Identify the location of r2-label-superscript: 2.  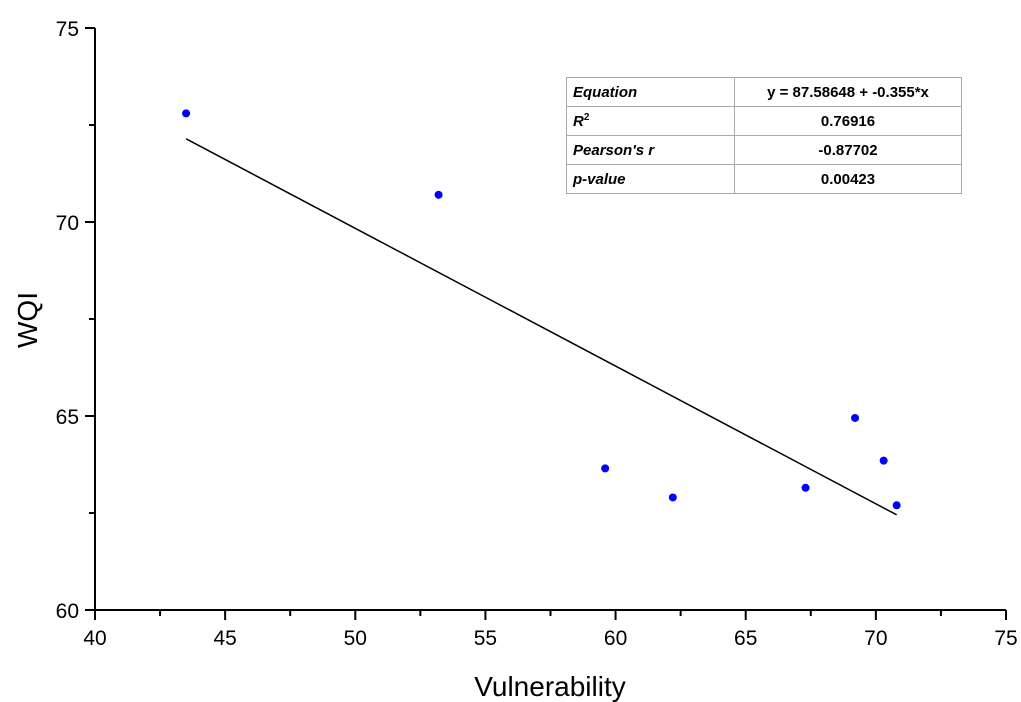
(586, 117).